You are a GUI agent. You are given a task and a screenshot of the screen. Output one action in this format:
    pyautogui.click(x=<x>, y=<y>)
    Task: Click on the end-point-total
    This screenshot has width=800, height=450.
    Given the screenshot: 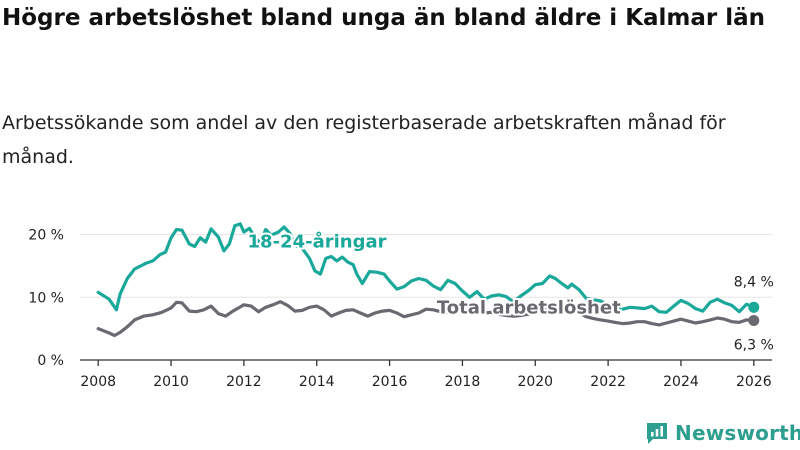 What is the action you would take?
    pyautogui.click(x=754, y=320)
    